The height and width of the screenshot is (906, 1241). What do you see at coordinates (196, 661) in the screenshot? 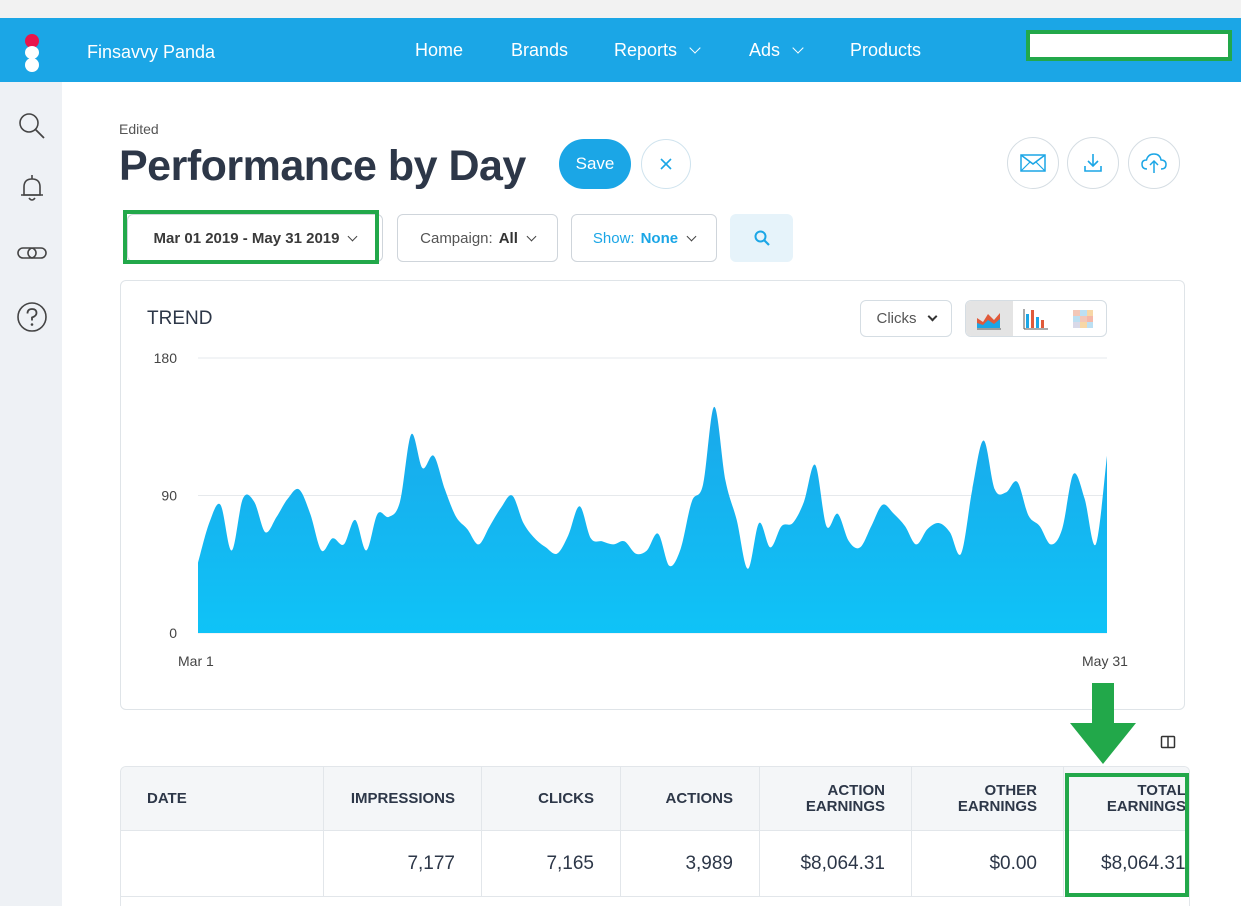
I see `x-axis-start-label: Mar 1` at bounding box center [196, 661].